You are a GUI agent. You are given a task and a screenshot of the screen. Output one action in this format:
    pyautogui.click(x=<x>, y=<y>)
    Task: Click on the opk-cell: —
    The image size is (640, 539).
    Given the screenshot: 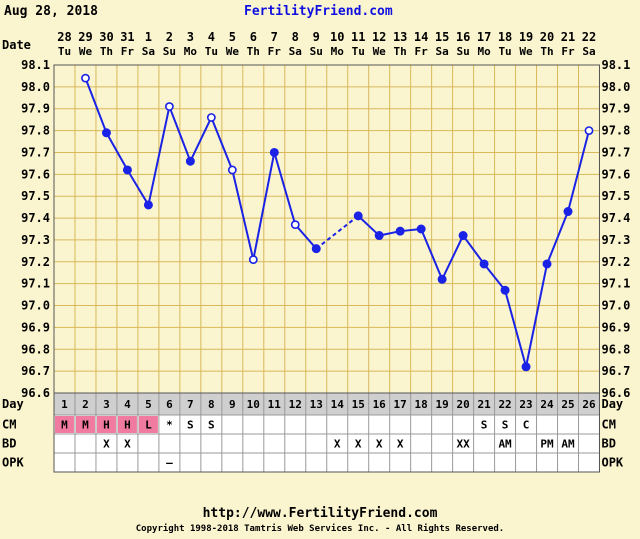 What is the action you would take?
    pyautogui.click(x=169, y=463)
    